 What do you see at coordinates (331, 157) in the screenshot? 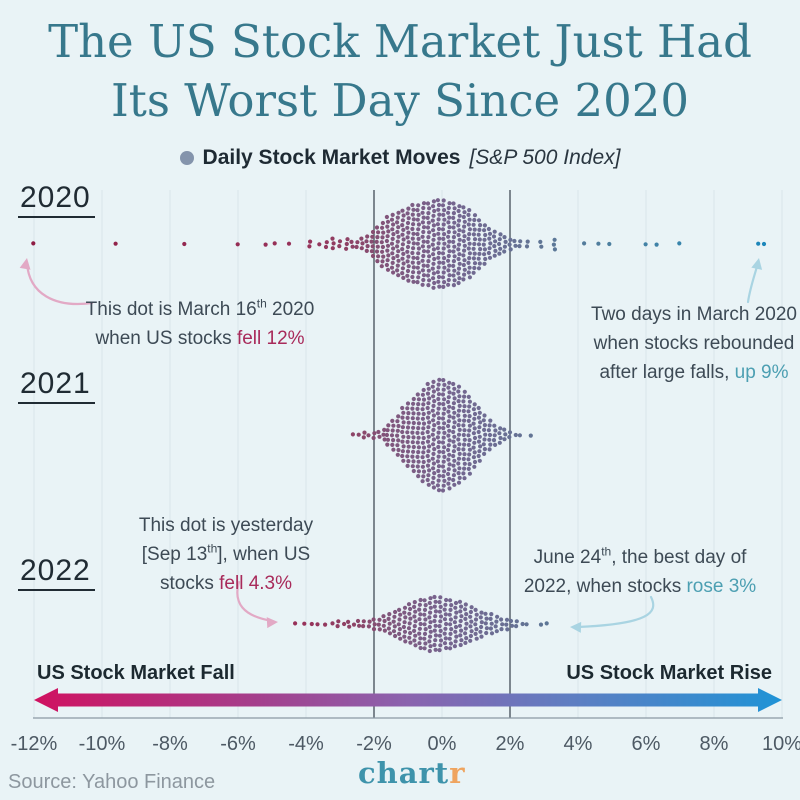
I see `legend-label: Daily Stock Market Moves` at bounding box center [331, 157].